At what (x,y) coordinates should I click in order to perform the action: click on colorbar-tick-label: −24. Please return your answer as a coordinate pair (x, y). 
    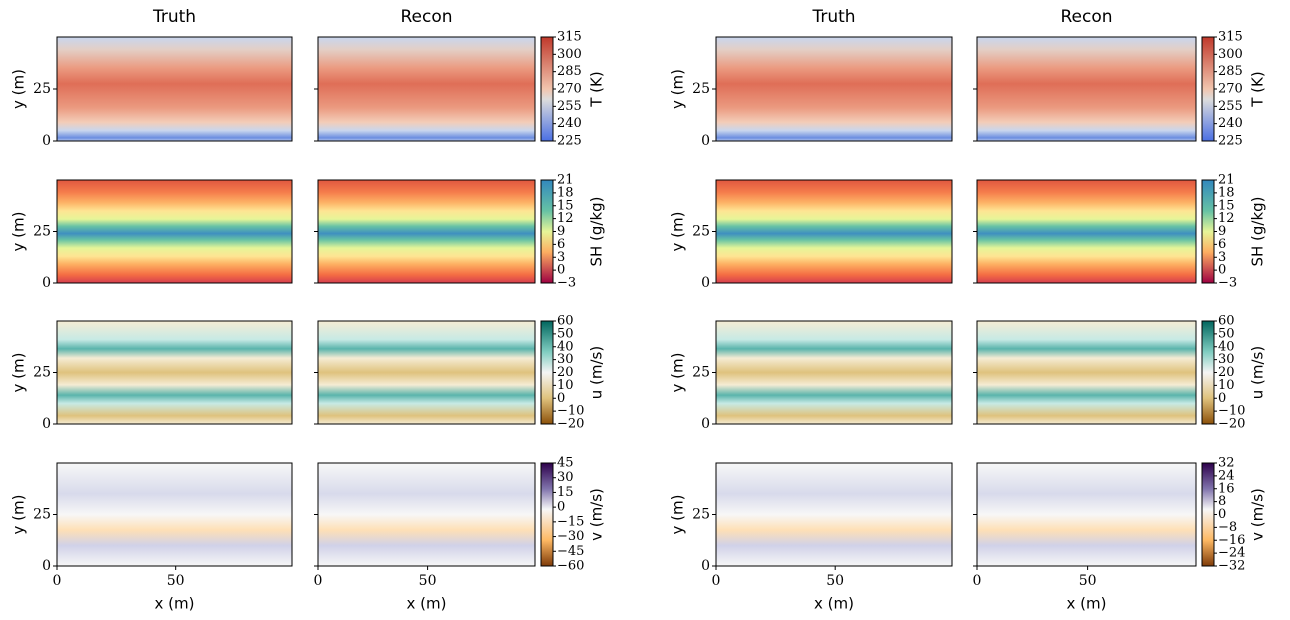
    Looking at the image, I should click on (1231, 553).